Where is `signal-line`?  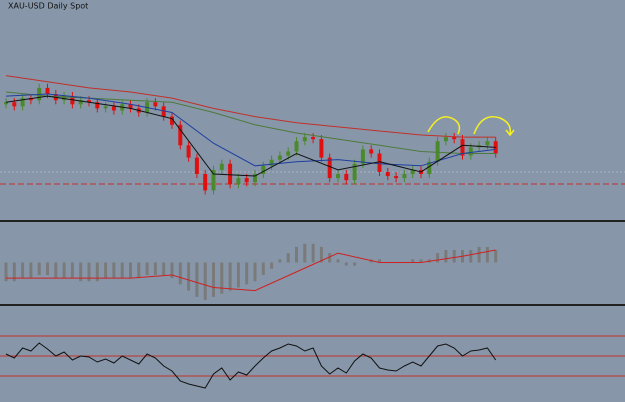 signal-line is located at coordinates (251, 270).